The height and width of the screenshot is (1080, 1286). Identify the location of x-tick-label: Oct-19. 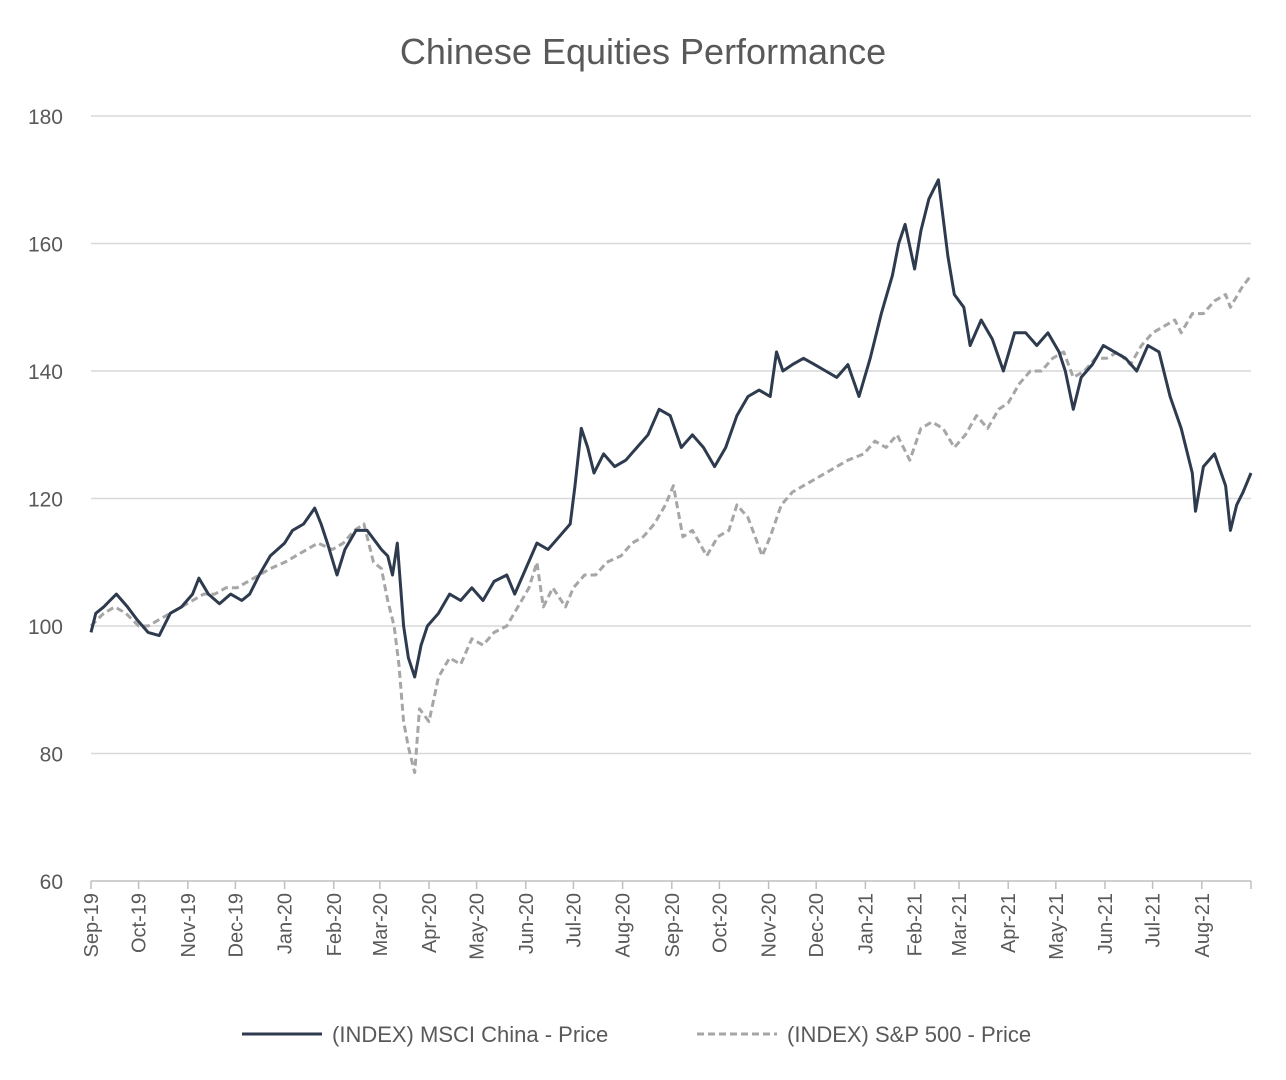
(140, 923).